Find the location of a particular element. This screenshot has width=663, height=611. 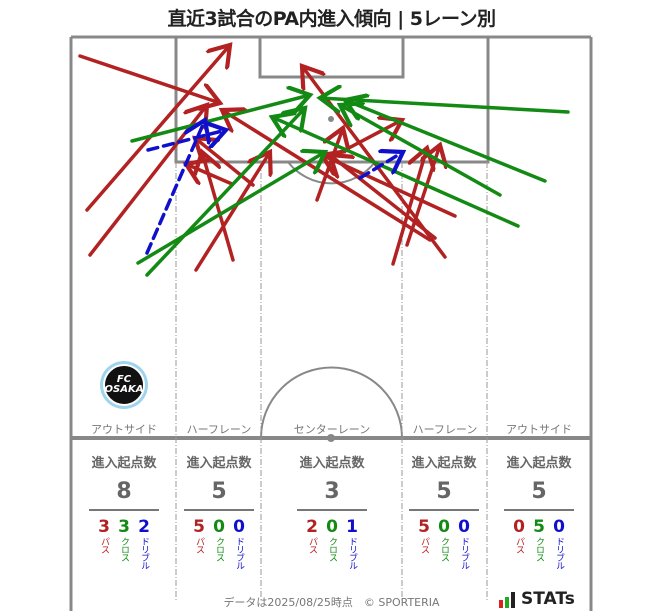

stats-brand-logo: STATs is located at coordinates (537, 599).